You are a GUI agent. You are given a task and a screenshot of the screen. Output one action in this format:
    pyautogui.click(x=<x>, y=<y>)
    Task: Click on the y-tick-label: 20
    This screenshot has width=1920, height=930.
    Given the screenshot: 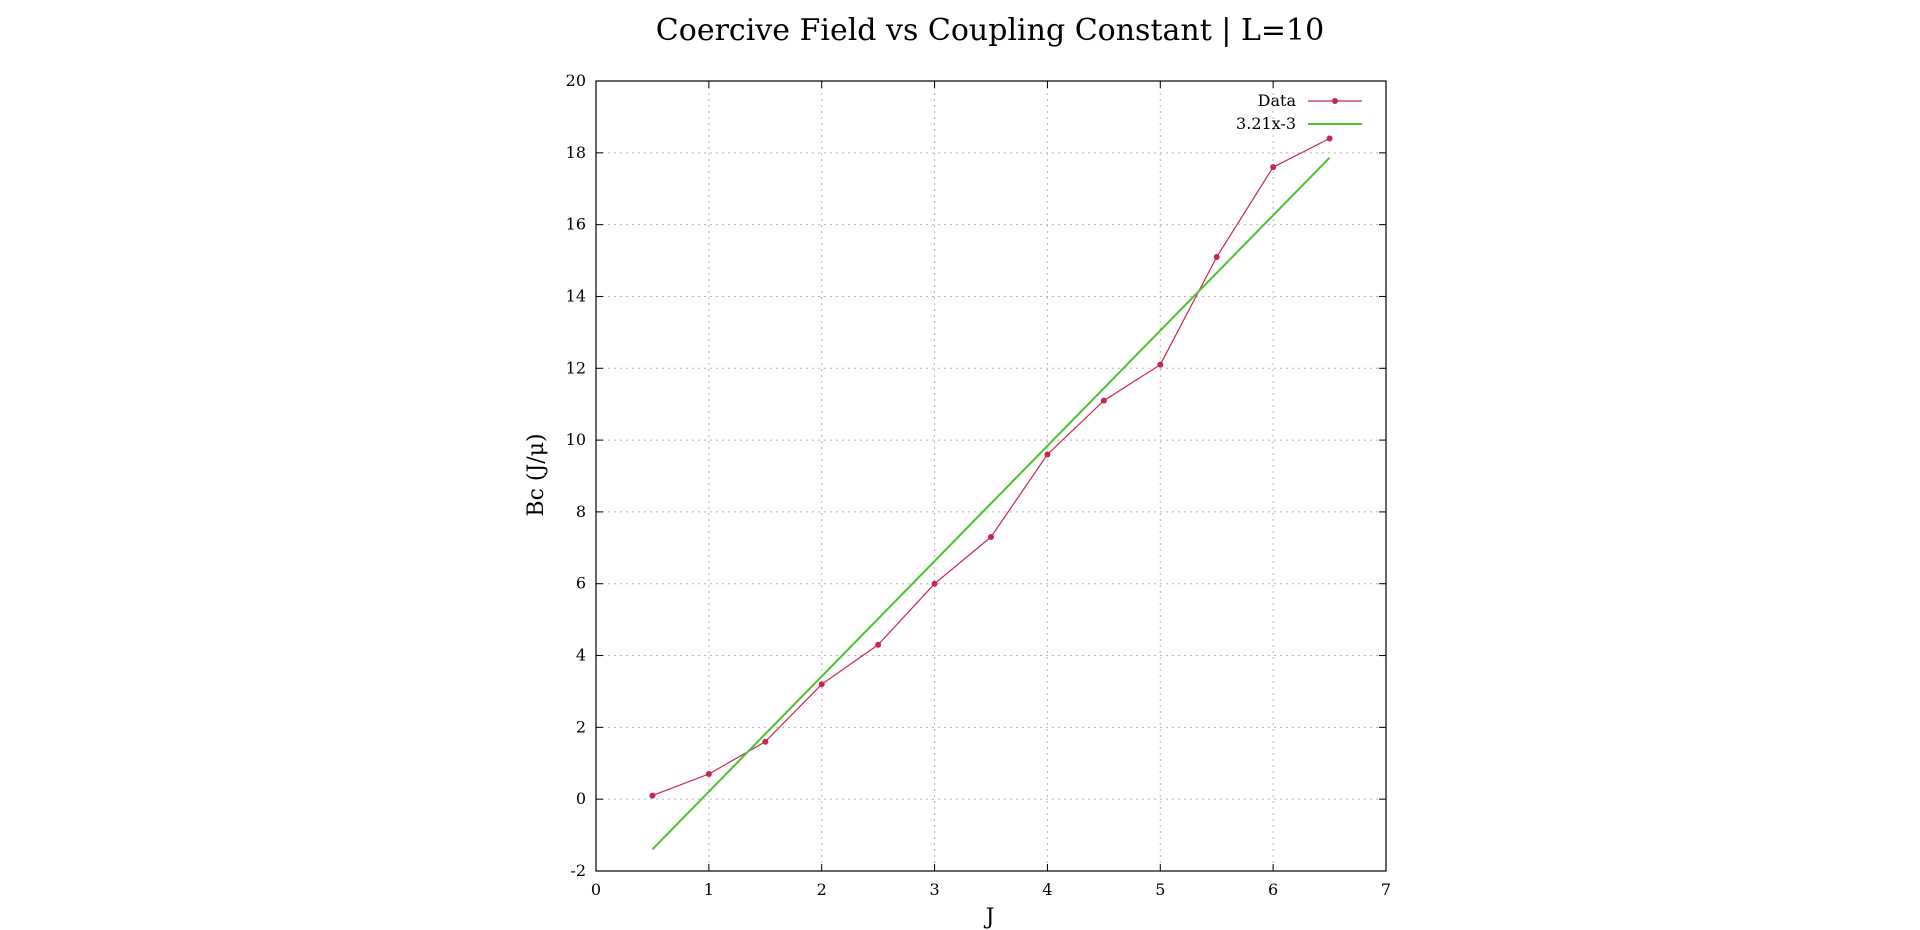 What is the action you would take?
    pyautogui.click(x=576, y=80)
    